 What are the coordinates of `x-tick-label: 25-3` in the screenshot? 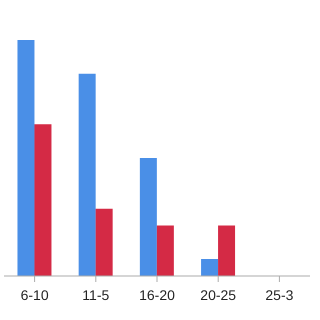 It's located at (279, 294).